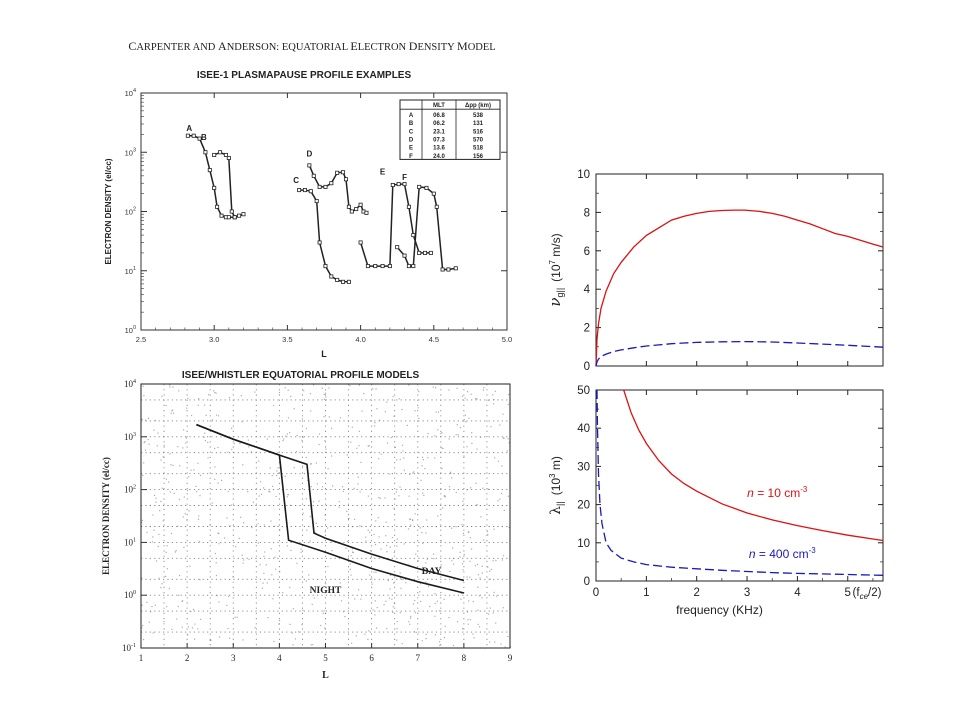  I want to click on chart1-series-F-label: F, so click(404, 177).